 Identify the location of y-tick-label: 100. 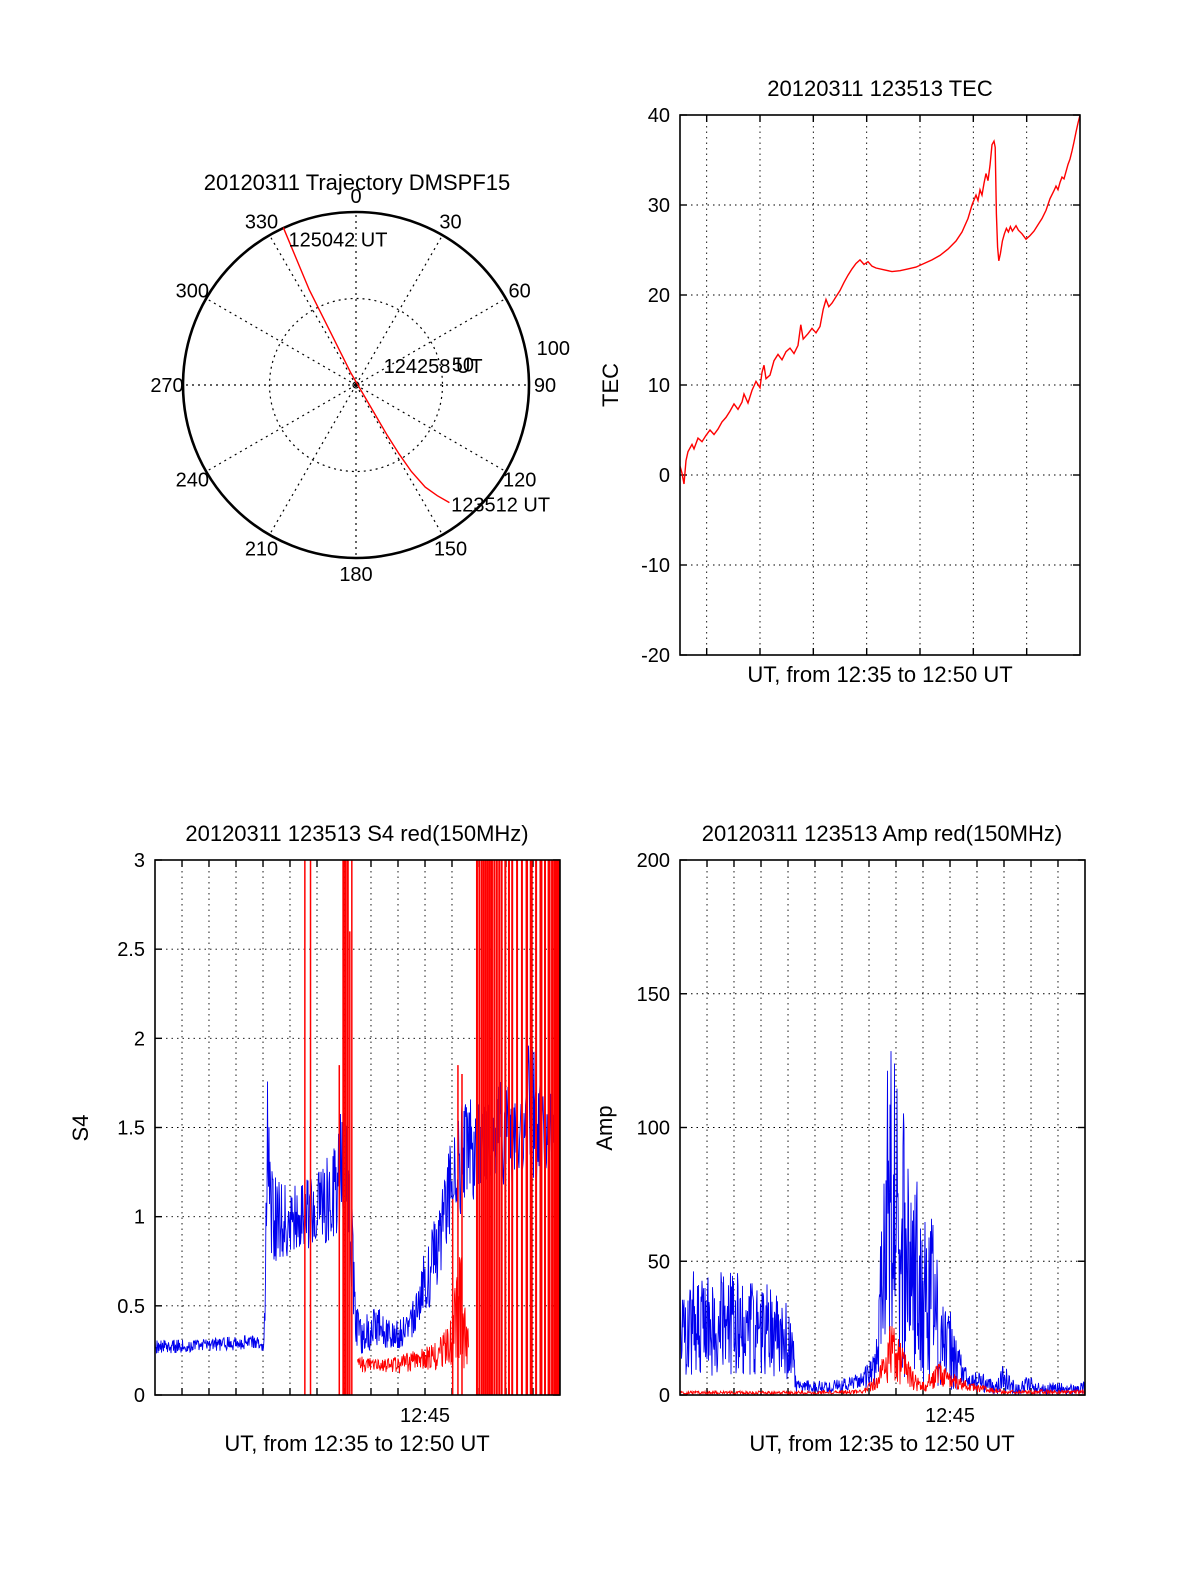
(653, 1129).